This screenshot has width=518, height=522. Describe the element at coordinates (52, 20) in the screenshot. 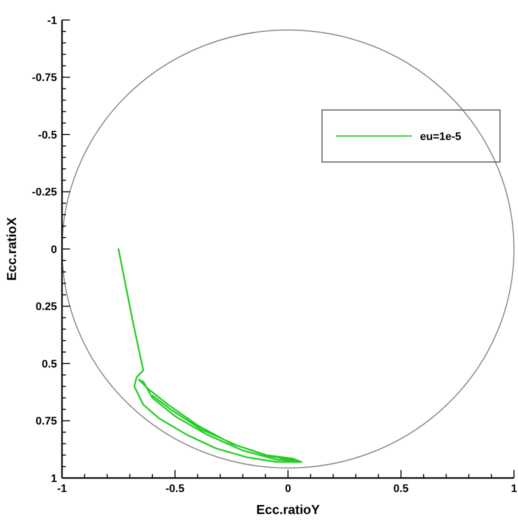

I see `y-tick-label: -1` at that location.